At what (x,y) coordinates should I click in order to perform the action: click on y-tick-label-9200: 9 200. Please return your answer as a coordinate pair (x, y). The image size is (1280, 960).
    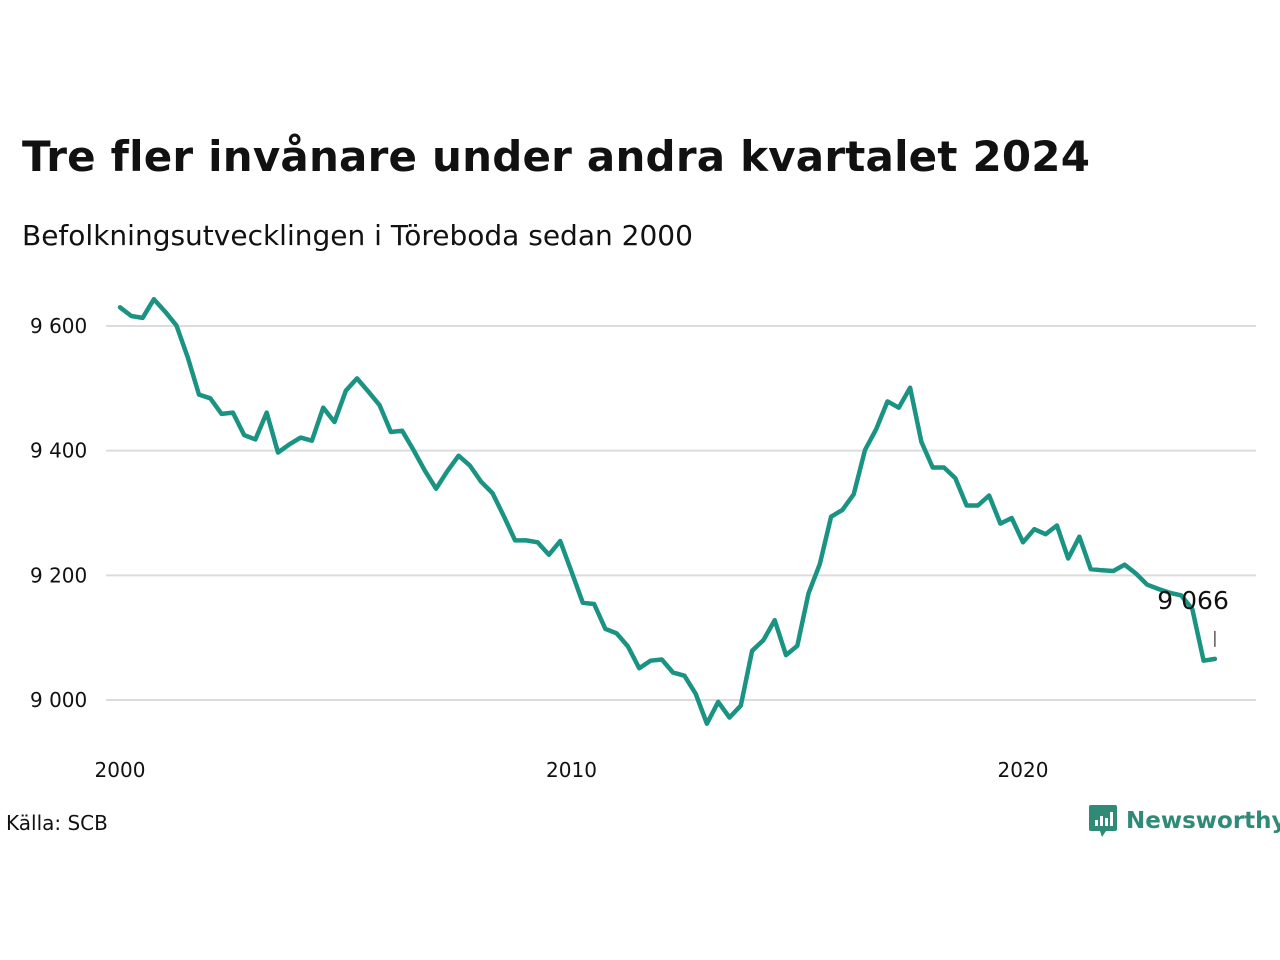
    Looking at the image, I should click on (58, 575).